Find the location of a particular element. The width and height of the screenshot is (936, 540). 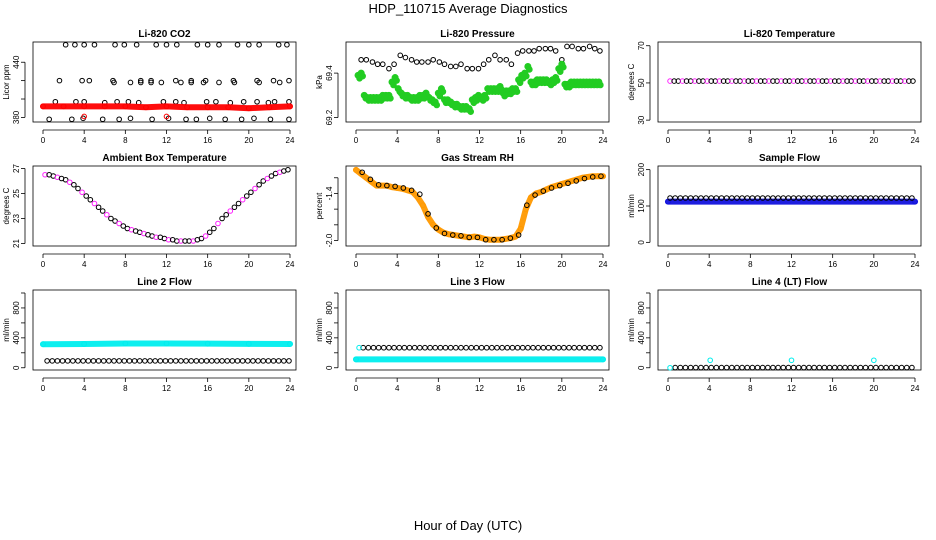

series-licor-temp is located at coordinates (791, 81).